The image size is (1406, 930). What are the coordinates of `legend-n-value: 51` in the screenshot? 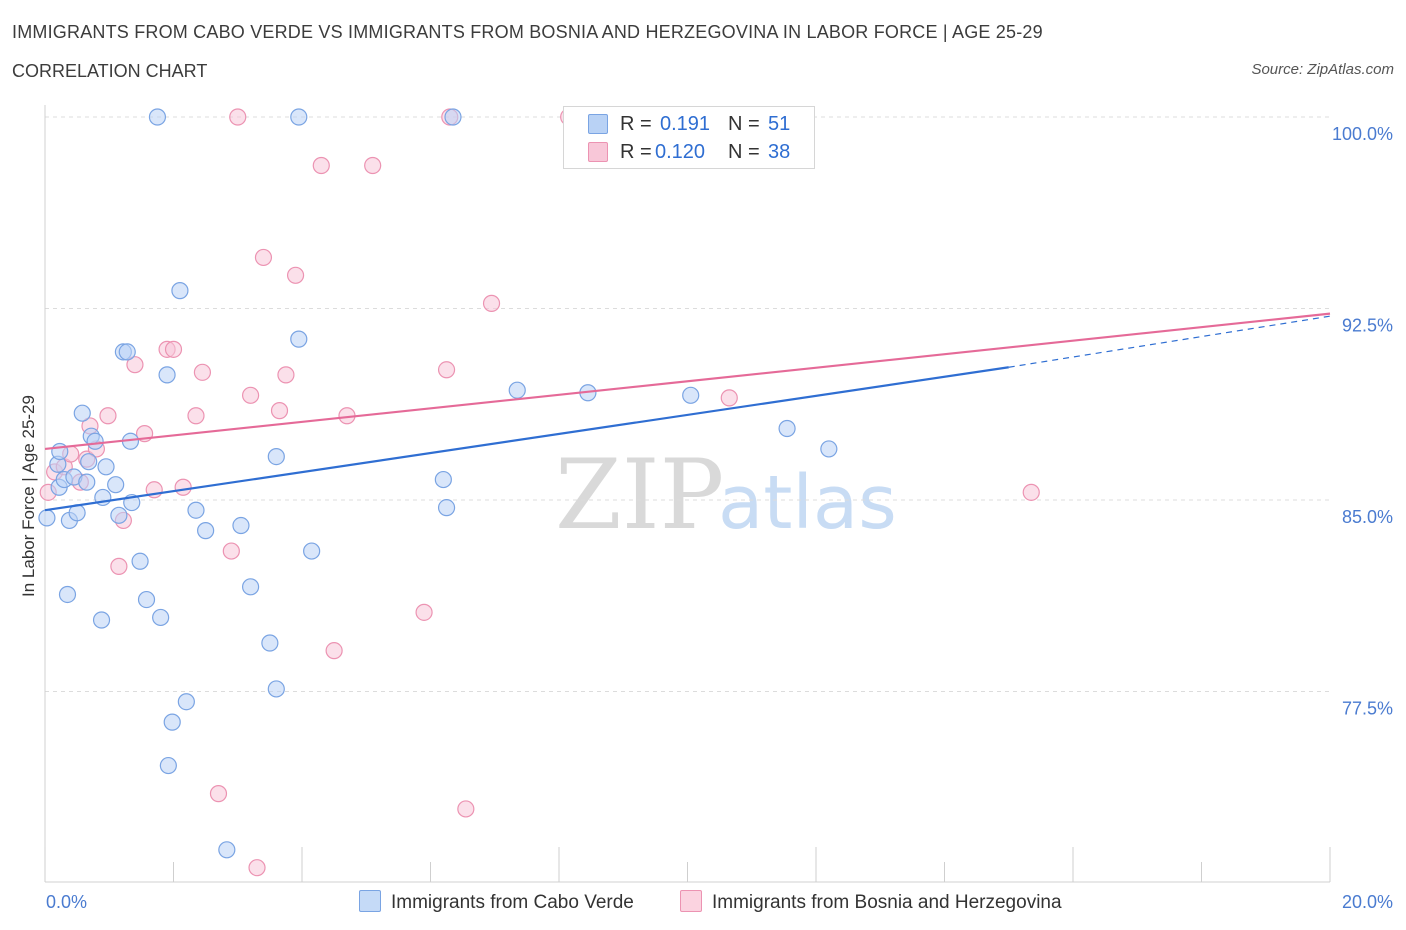 It's located at (779, 124).